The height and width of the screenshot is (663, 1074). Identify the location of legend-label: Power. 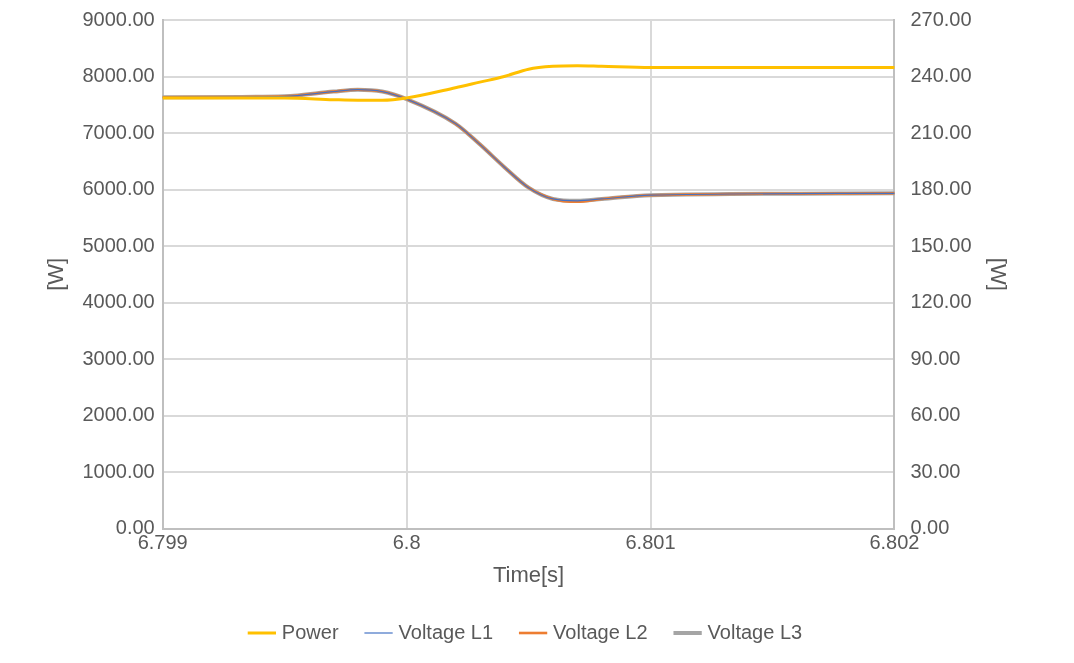
(310, 631).